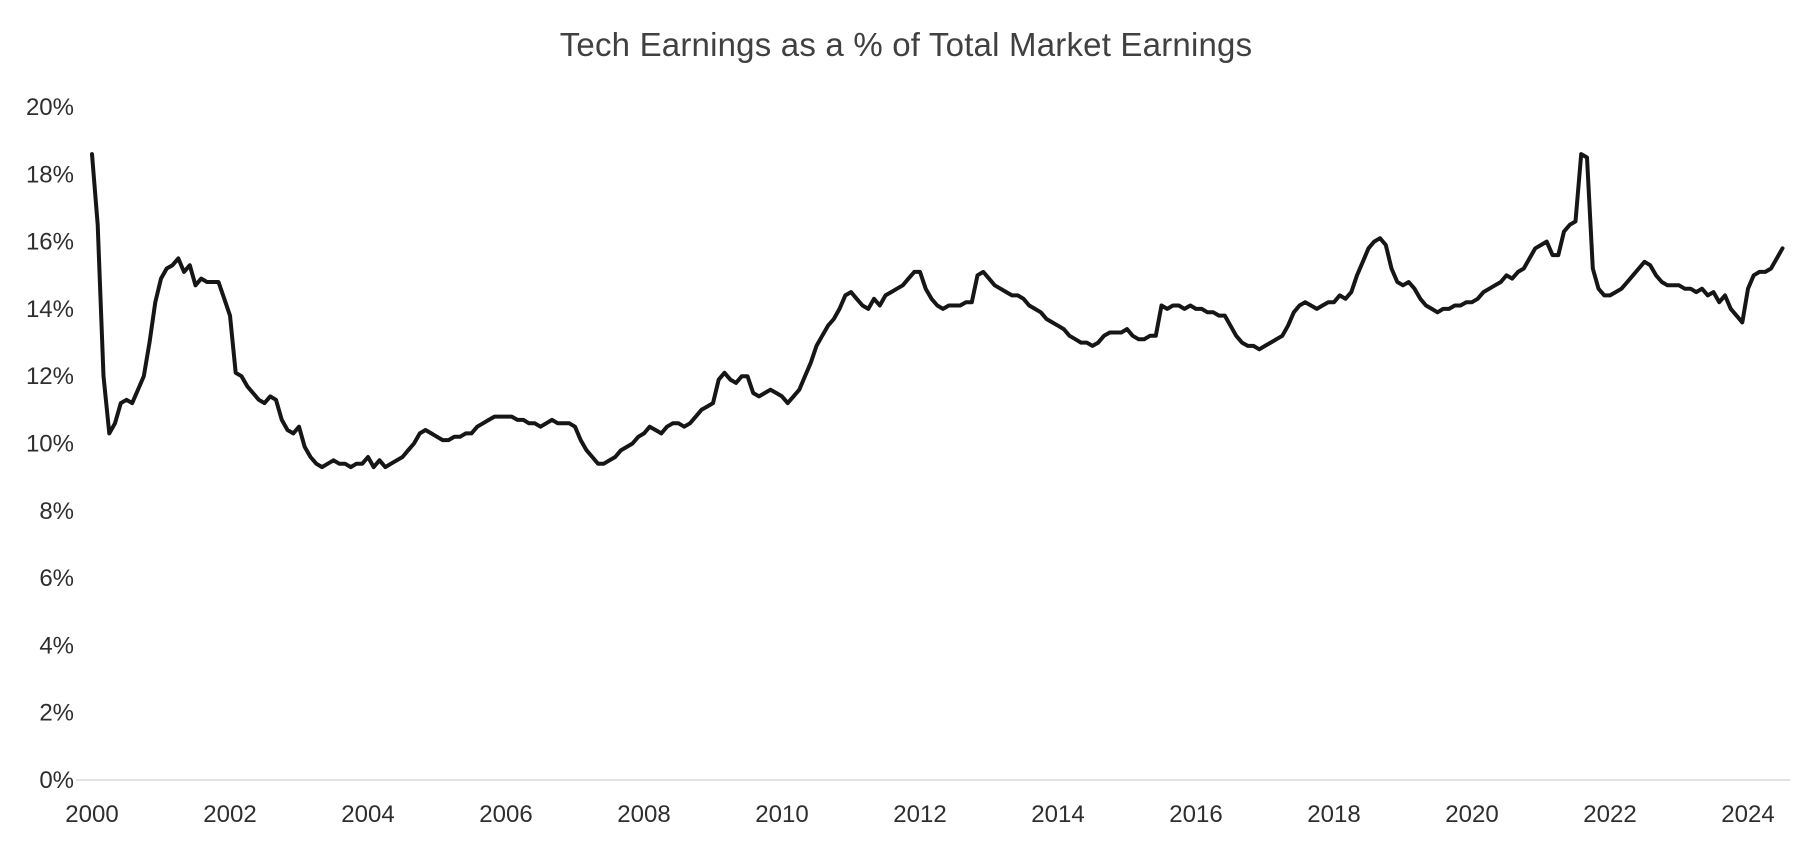 This screenshot has width=1812, height=852. I want to click on y-tick-label: 2%, so click(56, 713).